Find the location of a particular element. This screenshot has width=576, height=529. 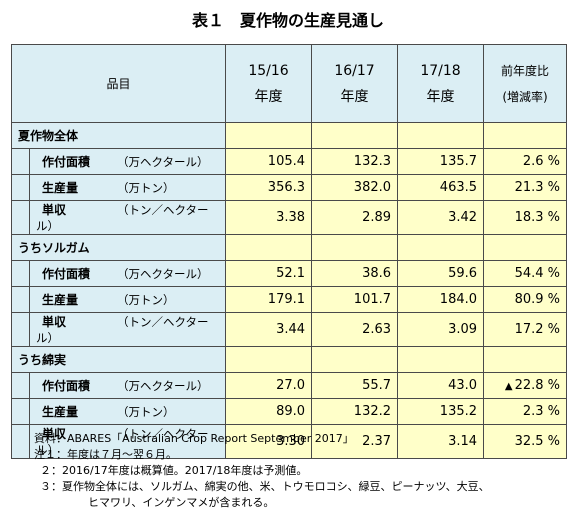

value-cell: 3.38 is located at coordinates (269, 217).